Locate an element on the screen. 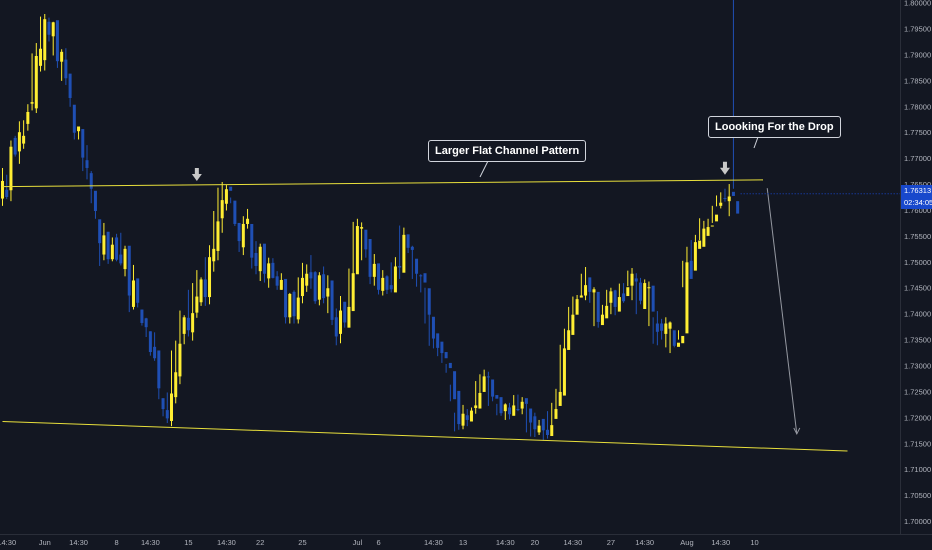 This screenshot has width=932, height=550. price-tick-label: 1.78500 is located at coordinates (917, 80).